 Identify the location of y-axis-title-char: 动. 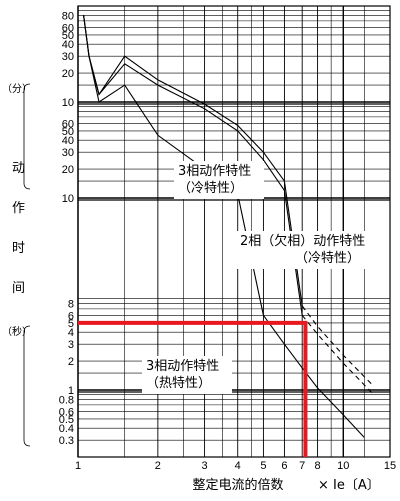
(18, 168).